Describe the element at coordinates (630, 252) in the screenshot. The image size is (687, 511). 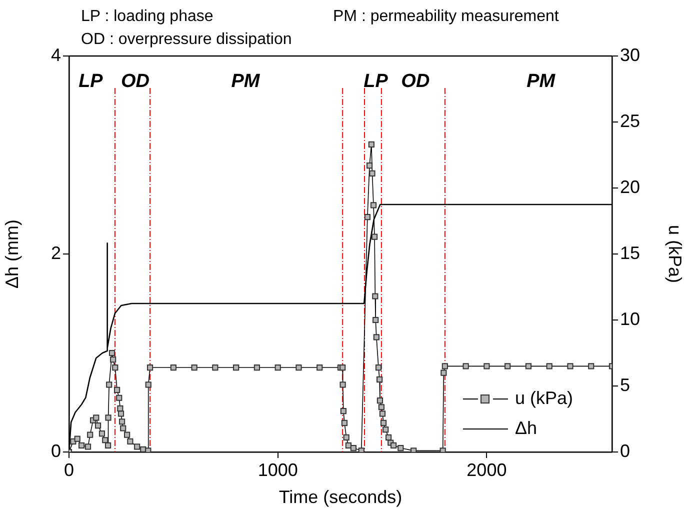
I see `y2-tick-label: 15` at that location.